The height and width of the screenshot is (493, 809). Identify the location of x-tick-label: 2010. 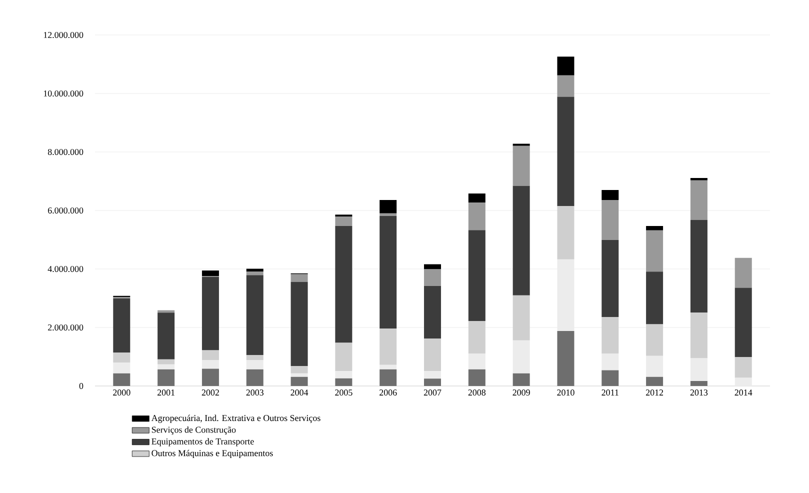
(565, 393).